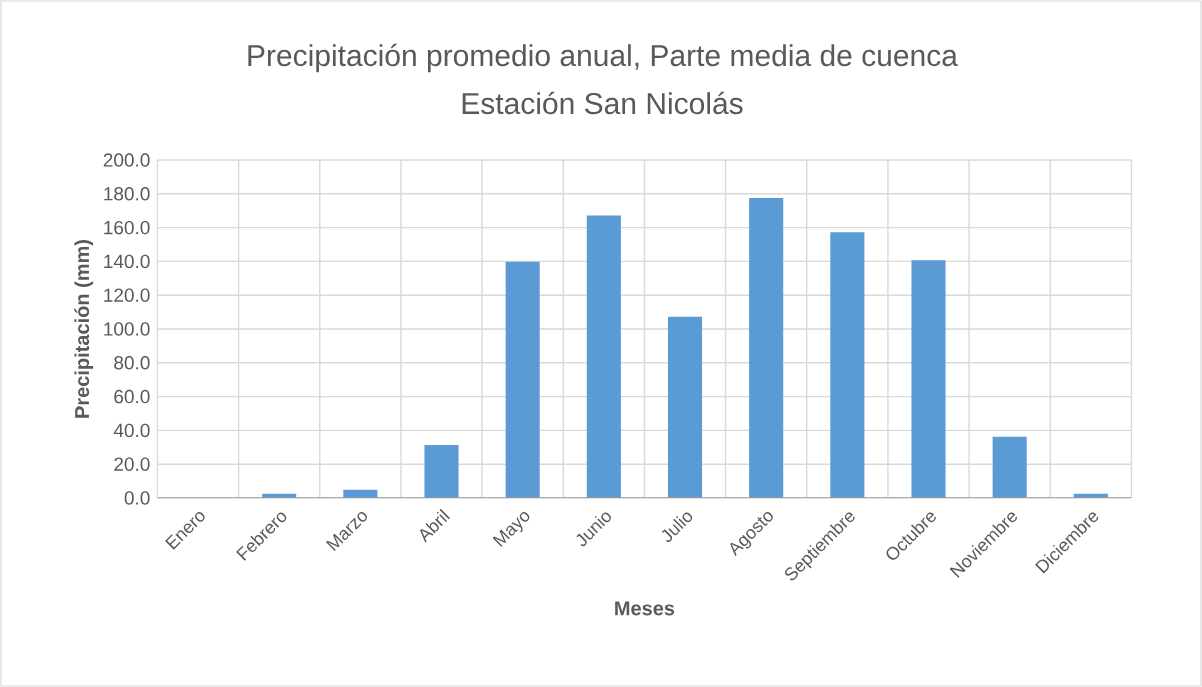  What do you see at coordinates (84, 328) in the screenshot?
I see `y-axis-title: Precipitación (mm)` at bounding box center [84, 328].